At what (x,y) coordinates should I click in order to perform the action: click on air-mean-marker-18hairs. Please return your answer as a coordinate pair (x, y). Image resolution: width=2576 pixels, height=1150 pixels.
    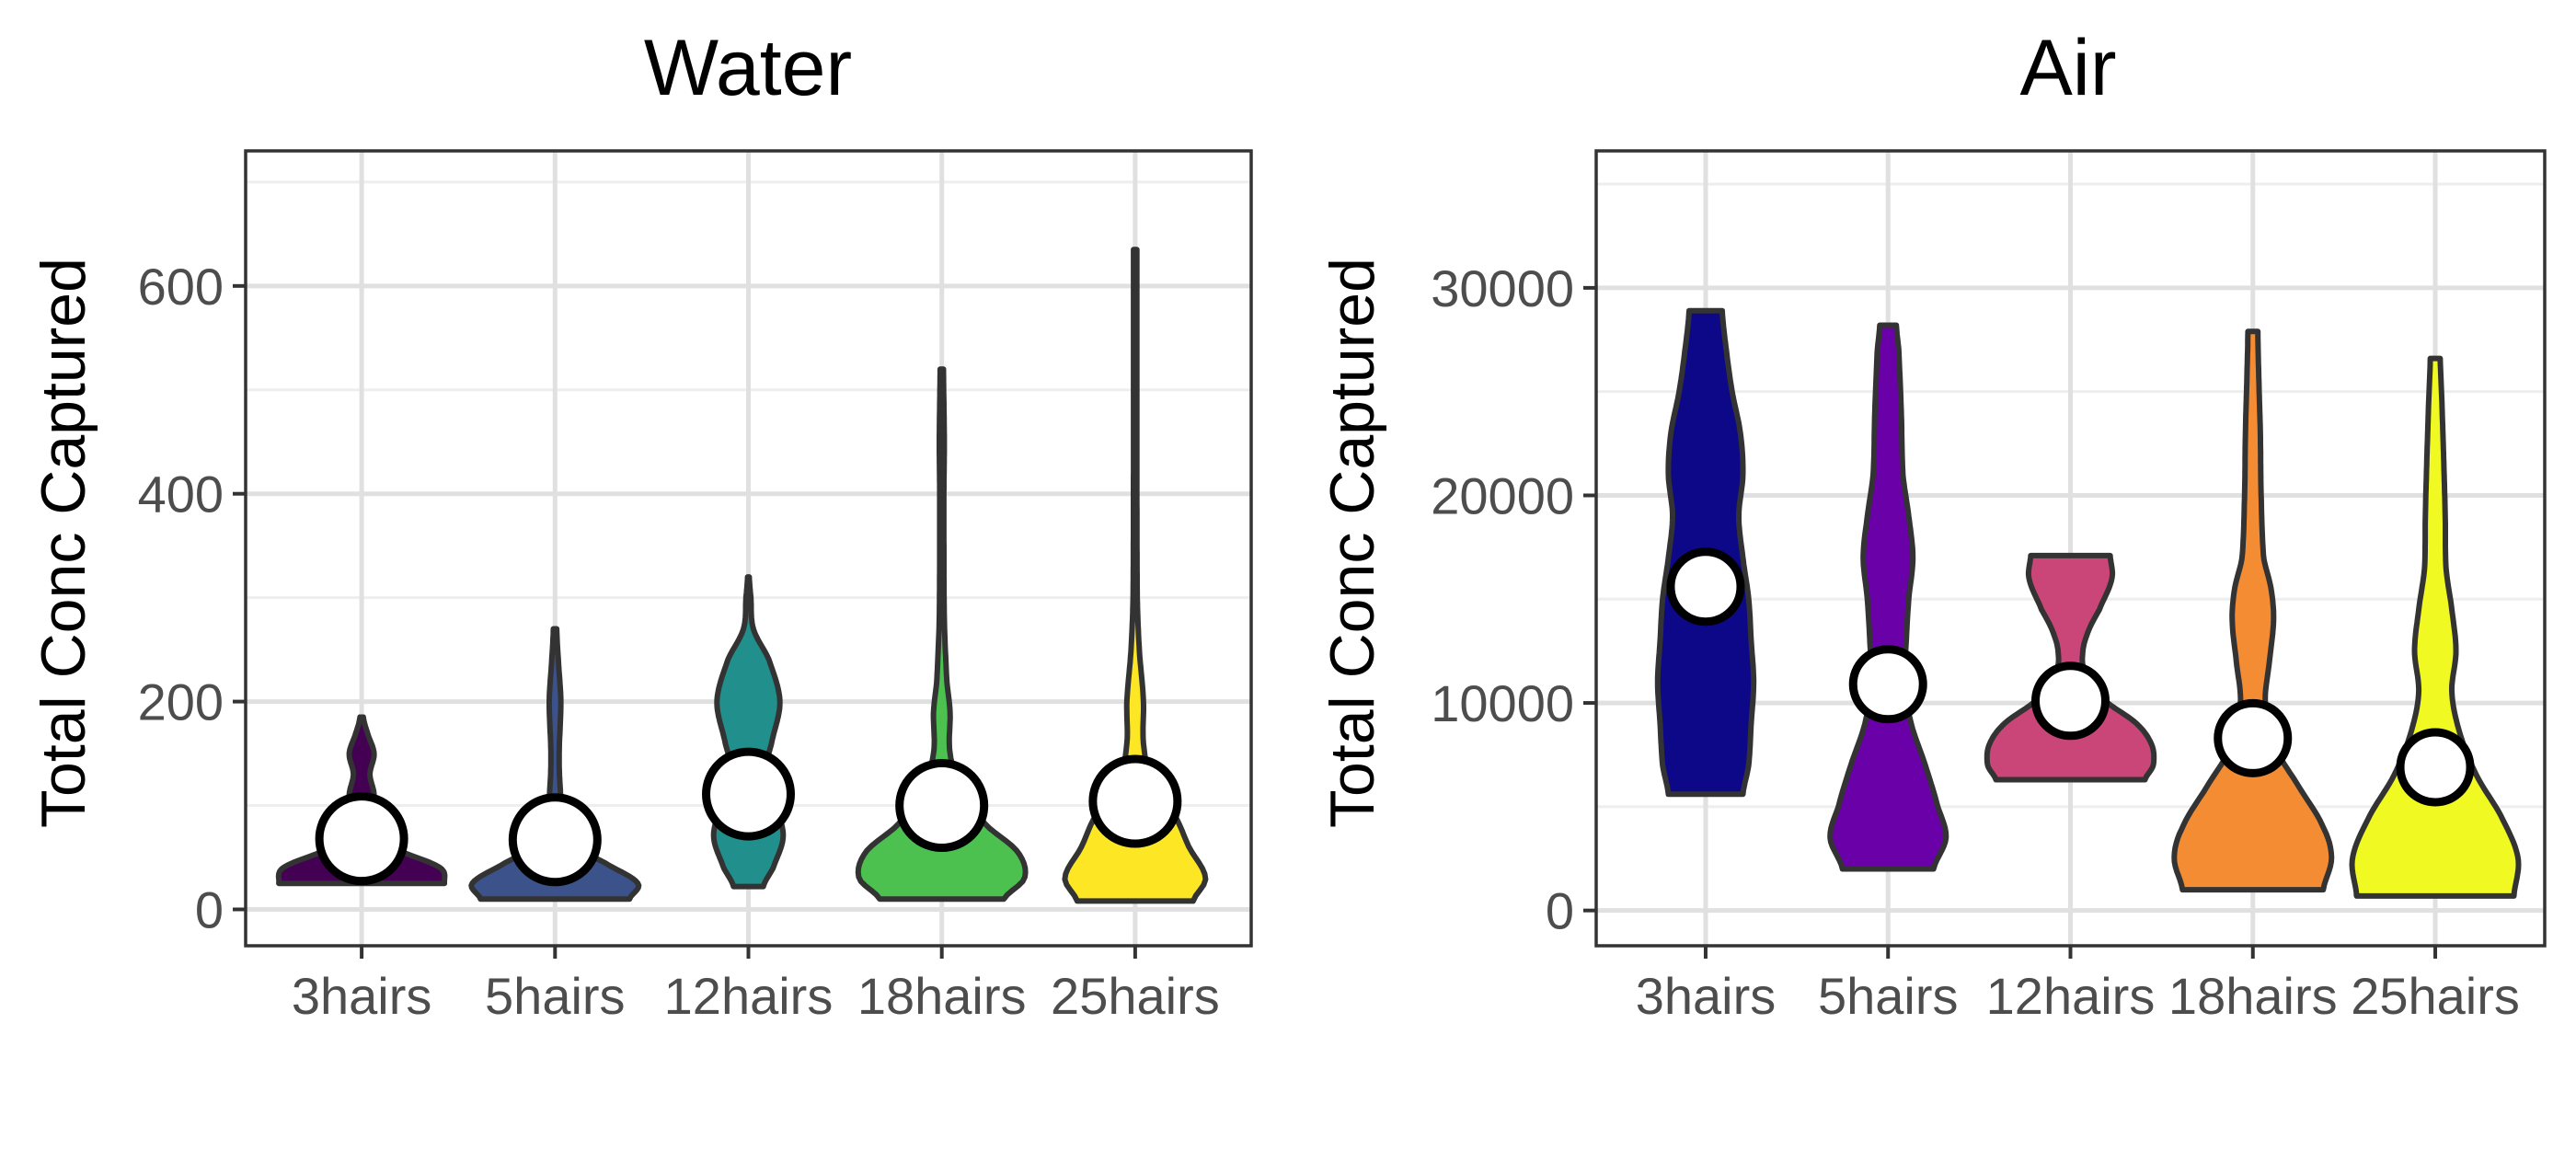
    Looking at the image, I should click on (2253, 737).